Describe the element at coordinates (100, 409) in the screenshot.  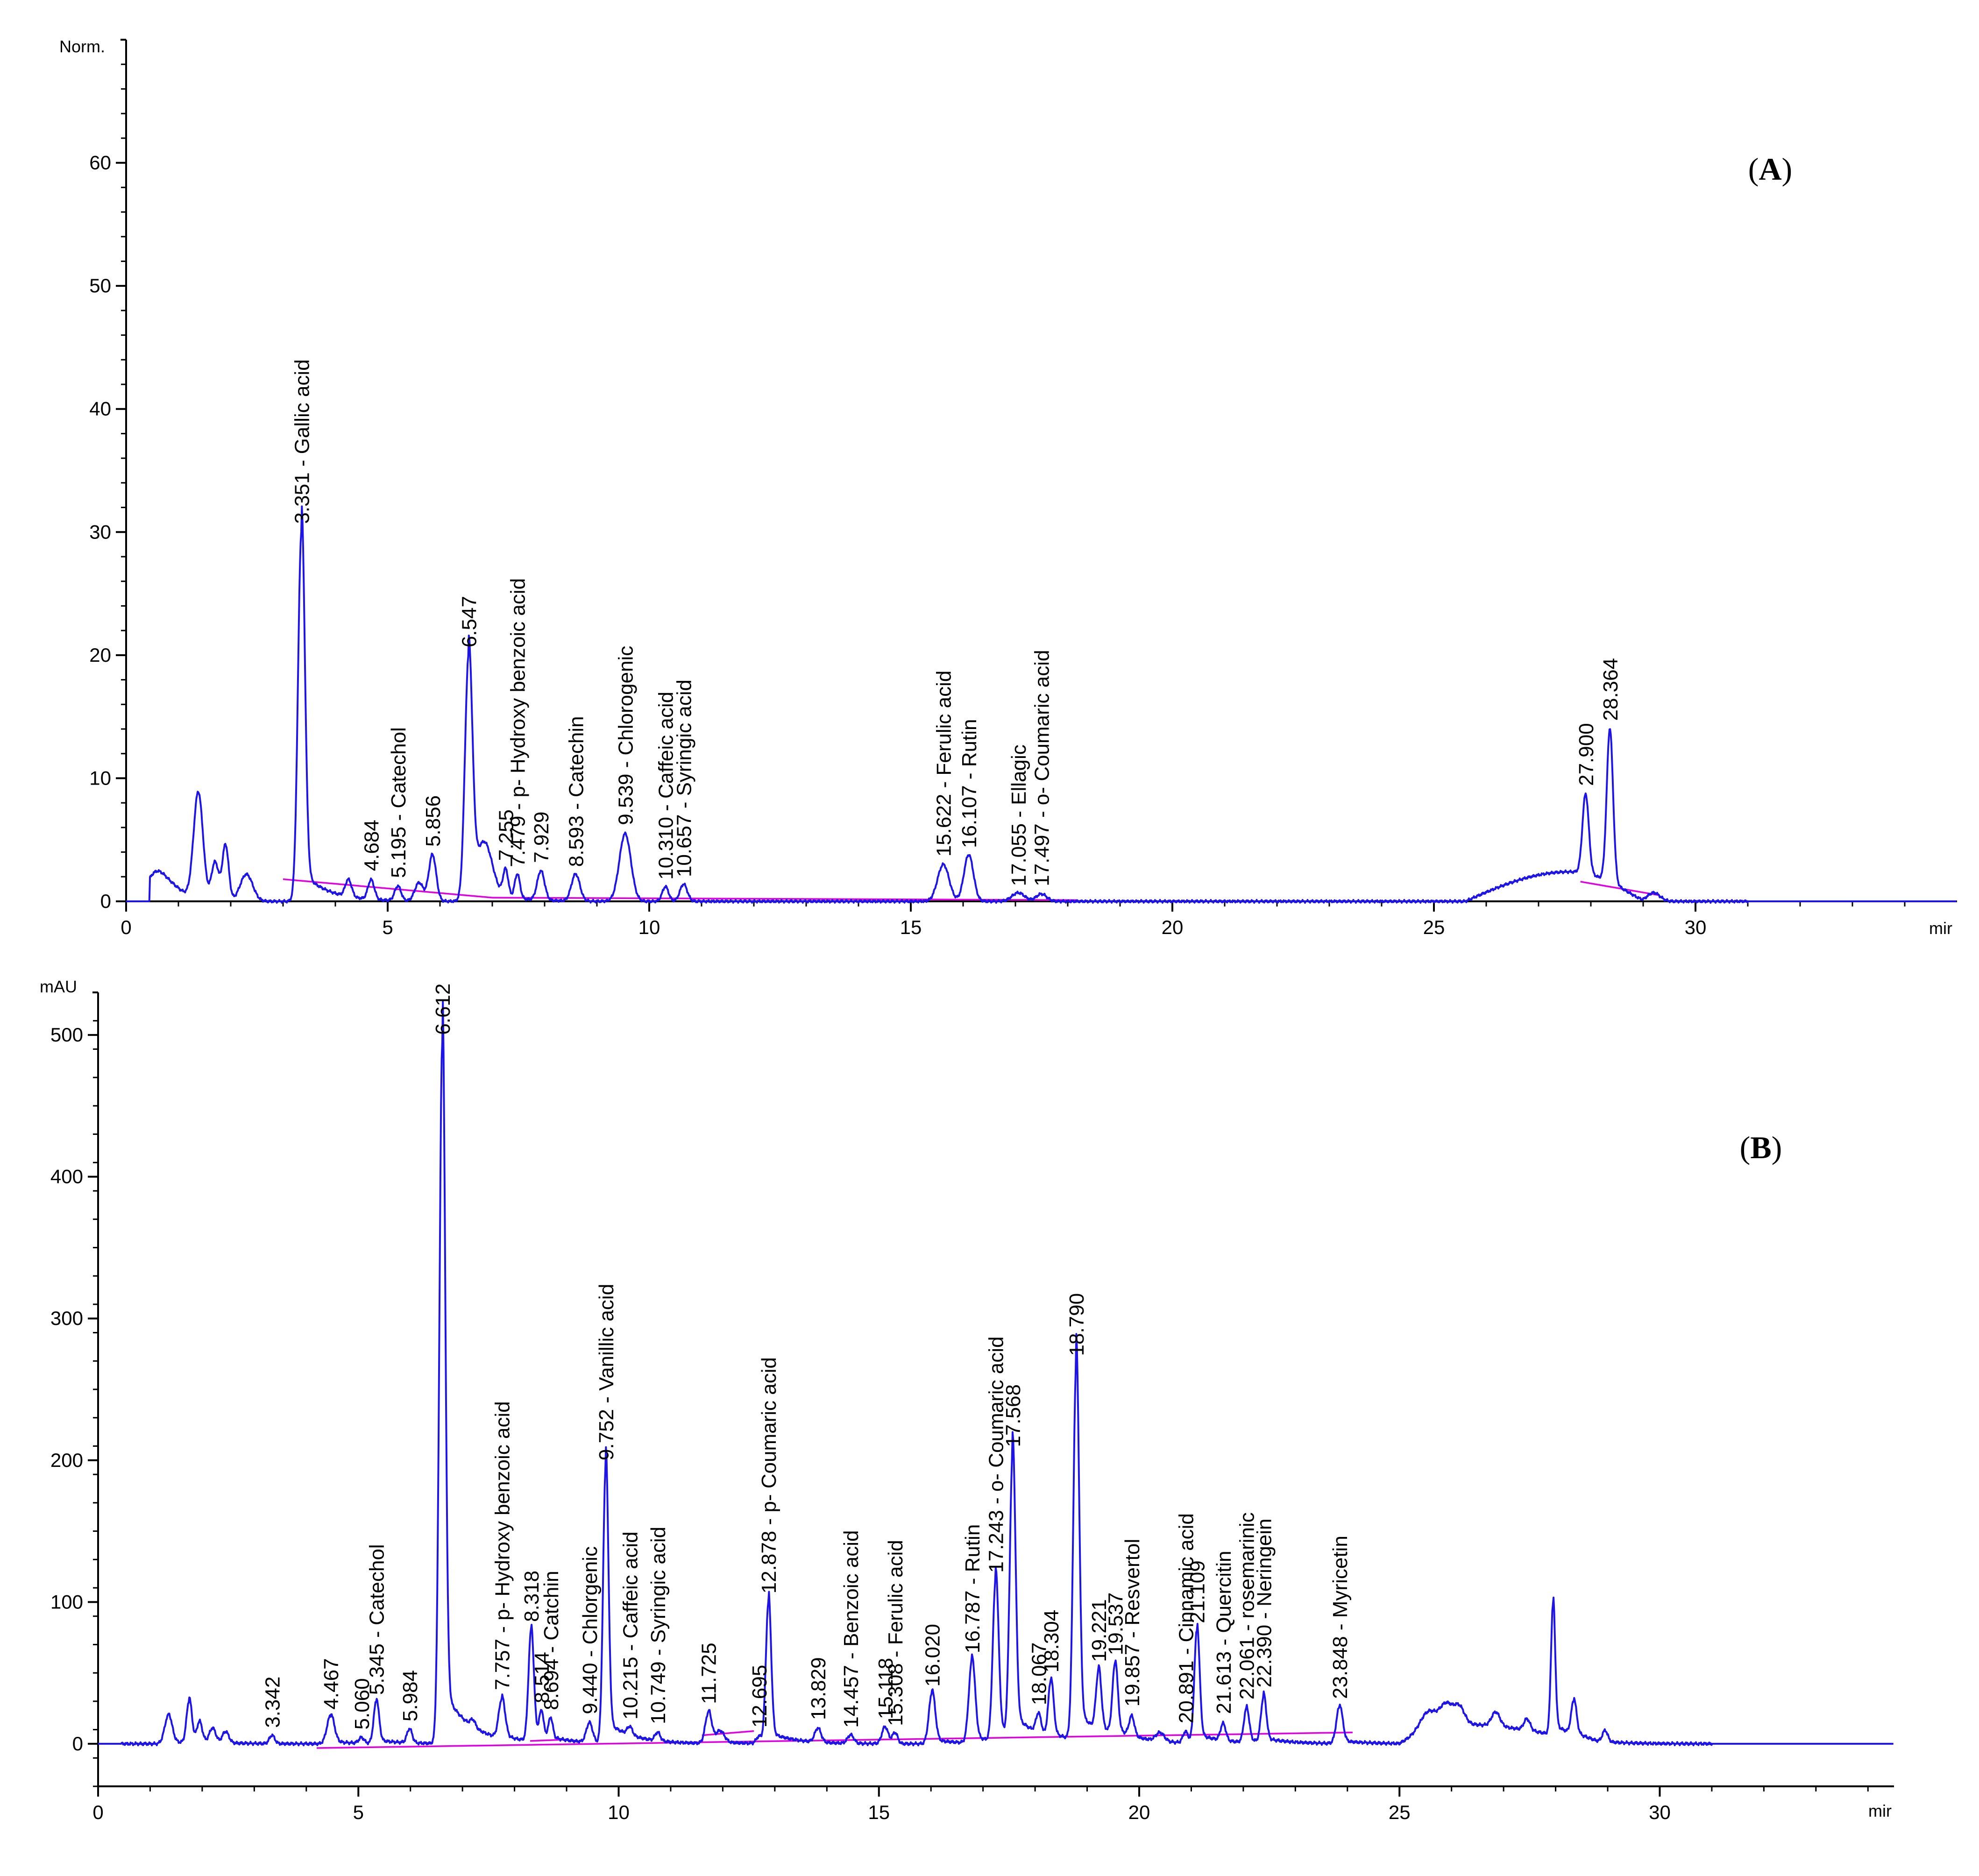
I see `panel-a-y-tick-label: 40` at that location.